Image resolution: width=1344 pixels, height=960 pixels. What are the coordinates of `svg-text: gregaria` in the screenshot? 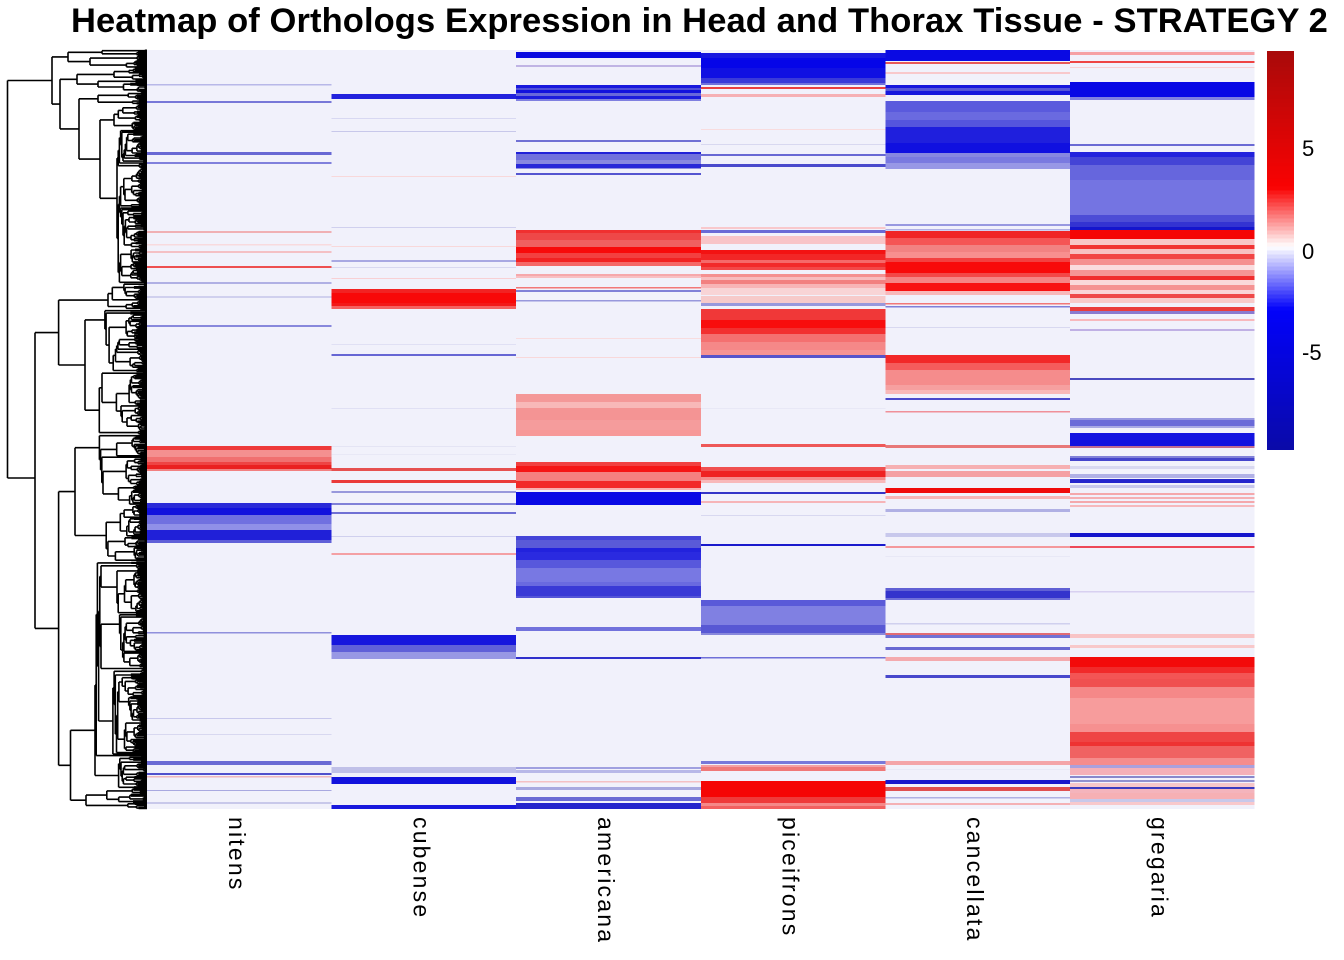 It's located at (1160, 868).